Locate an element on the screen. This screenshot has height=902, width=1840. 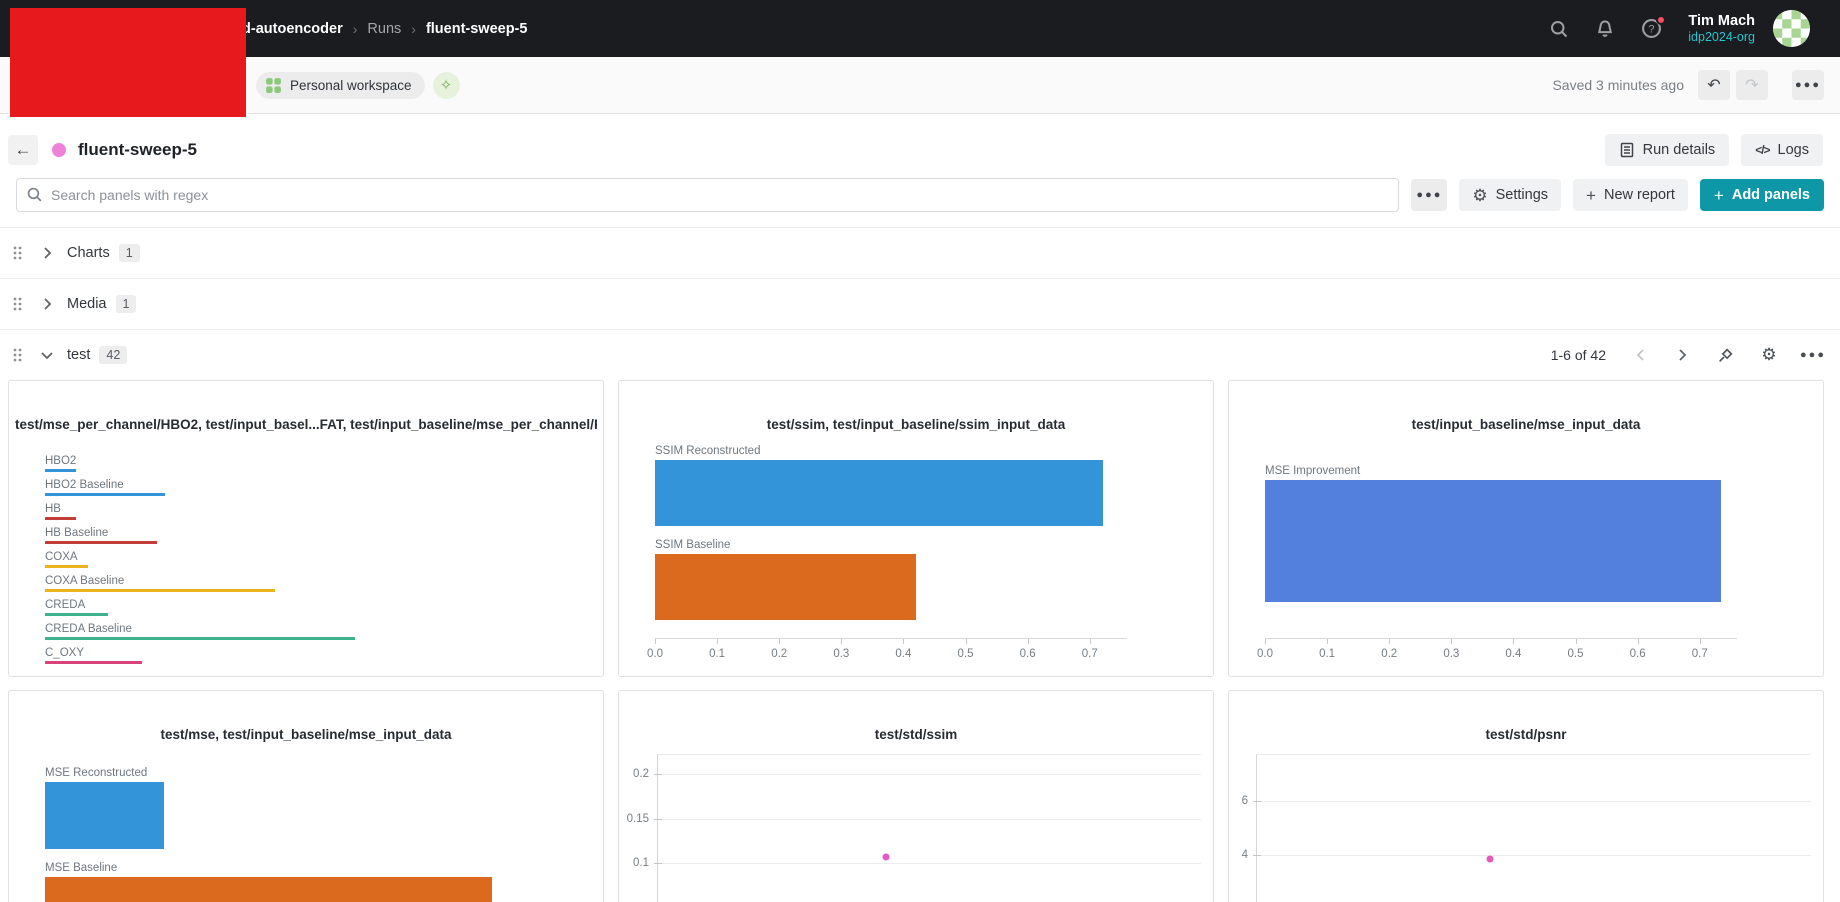
section-count-badge: 42 is located at coordinates (113, 355).